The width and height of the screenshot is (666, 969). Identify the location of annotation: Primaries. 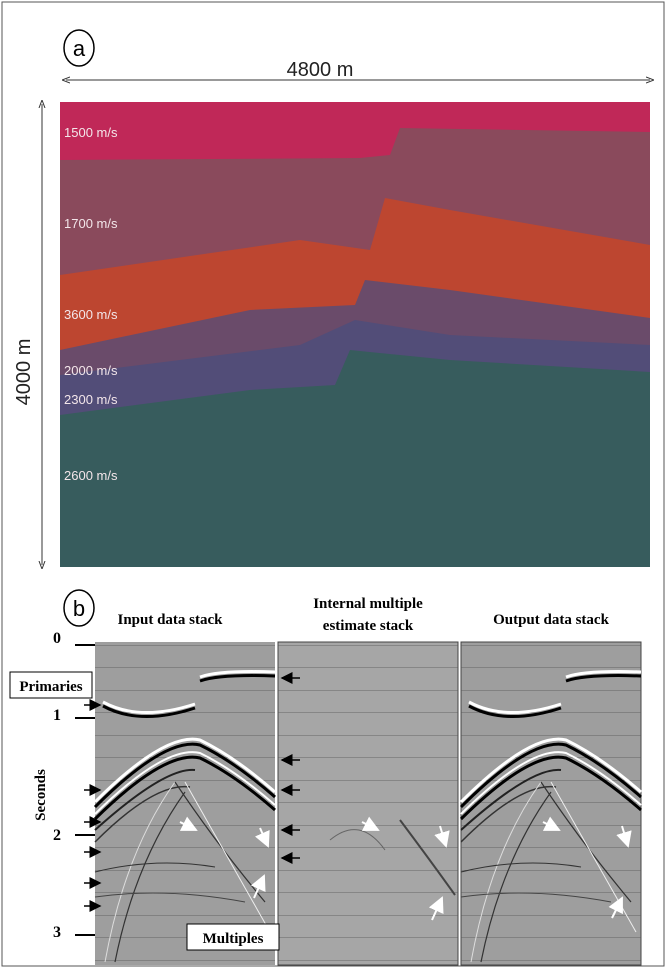
(50, 687).